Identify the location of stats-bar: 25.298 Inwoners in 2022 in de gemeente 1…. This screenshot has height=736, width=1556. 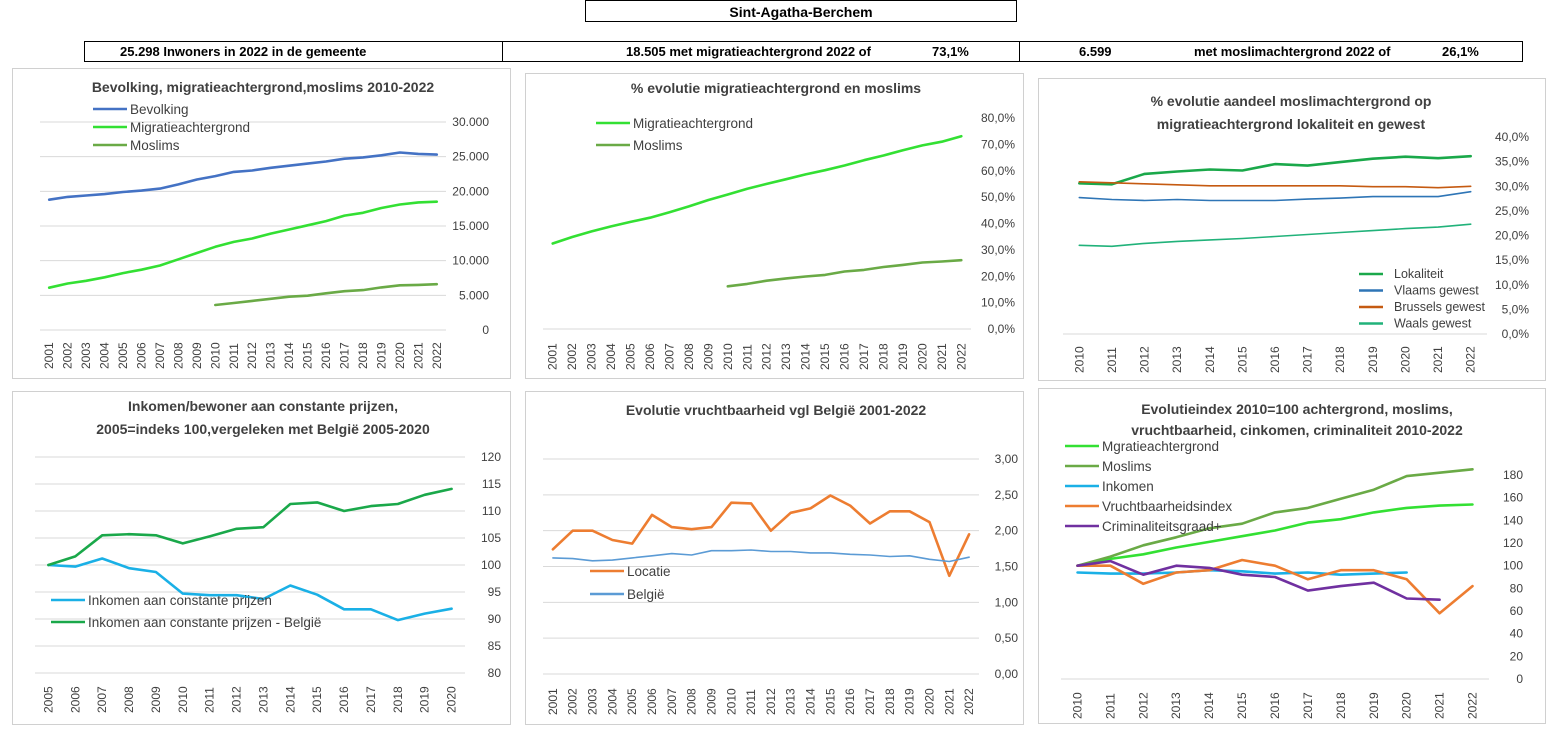
(803, 51).